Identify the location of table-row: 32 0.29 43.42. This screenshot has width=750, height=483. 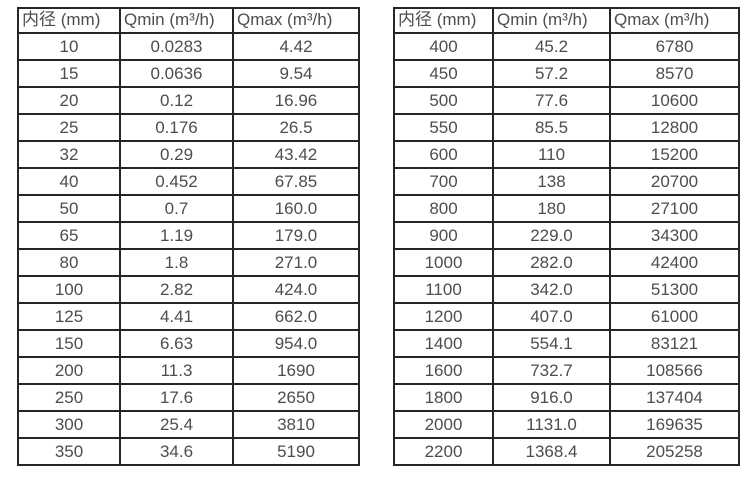
(188, 154).